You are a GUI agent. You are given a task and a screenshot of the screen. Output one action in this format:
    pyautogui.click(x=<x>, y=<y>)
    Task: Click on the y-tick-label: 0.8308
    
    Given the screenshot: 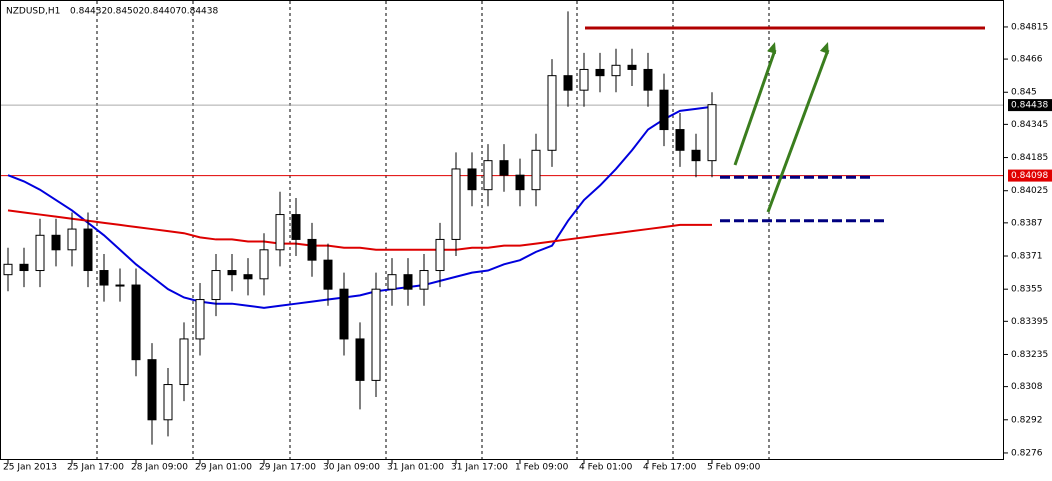 What is the action you would take?
    pyautogui.click(x=1027, y=387)
    